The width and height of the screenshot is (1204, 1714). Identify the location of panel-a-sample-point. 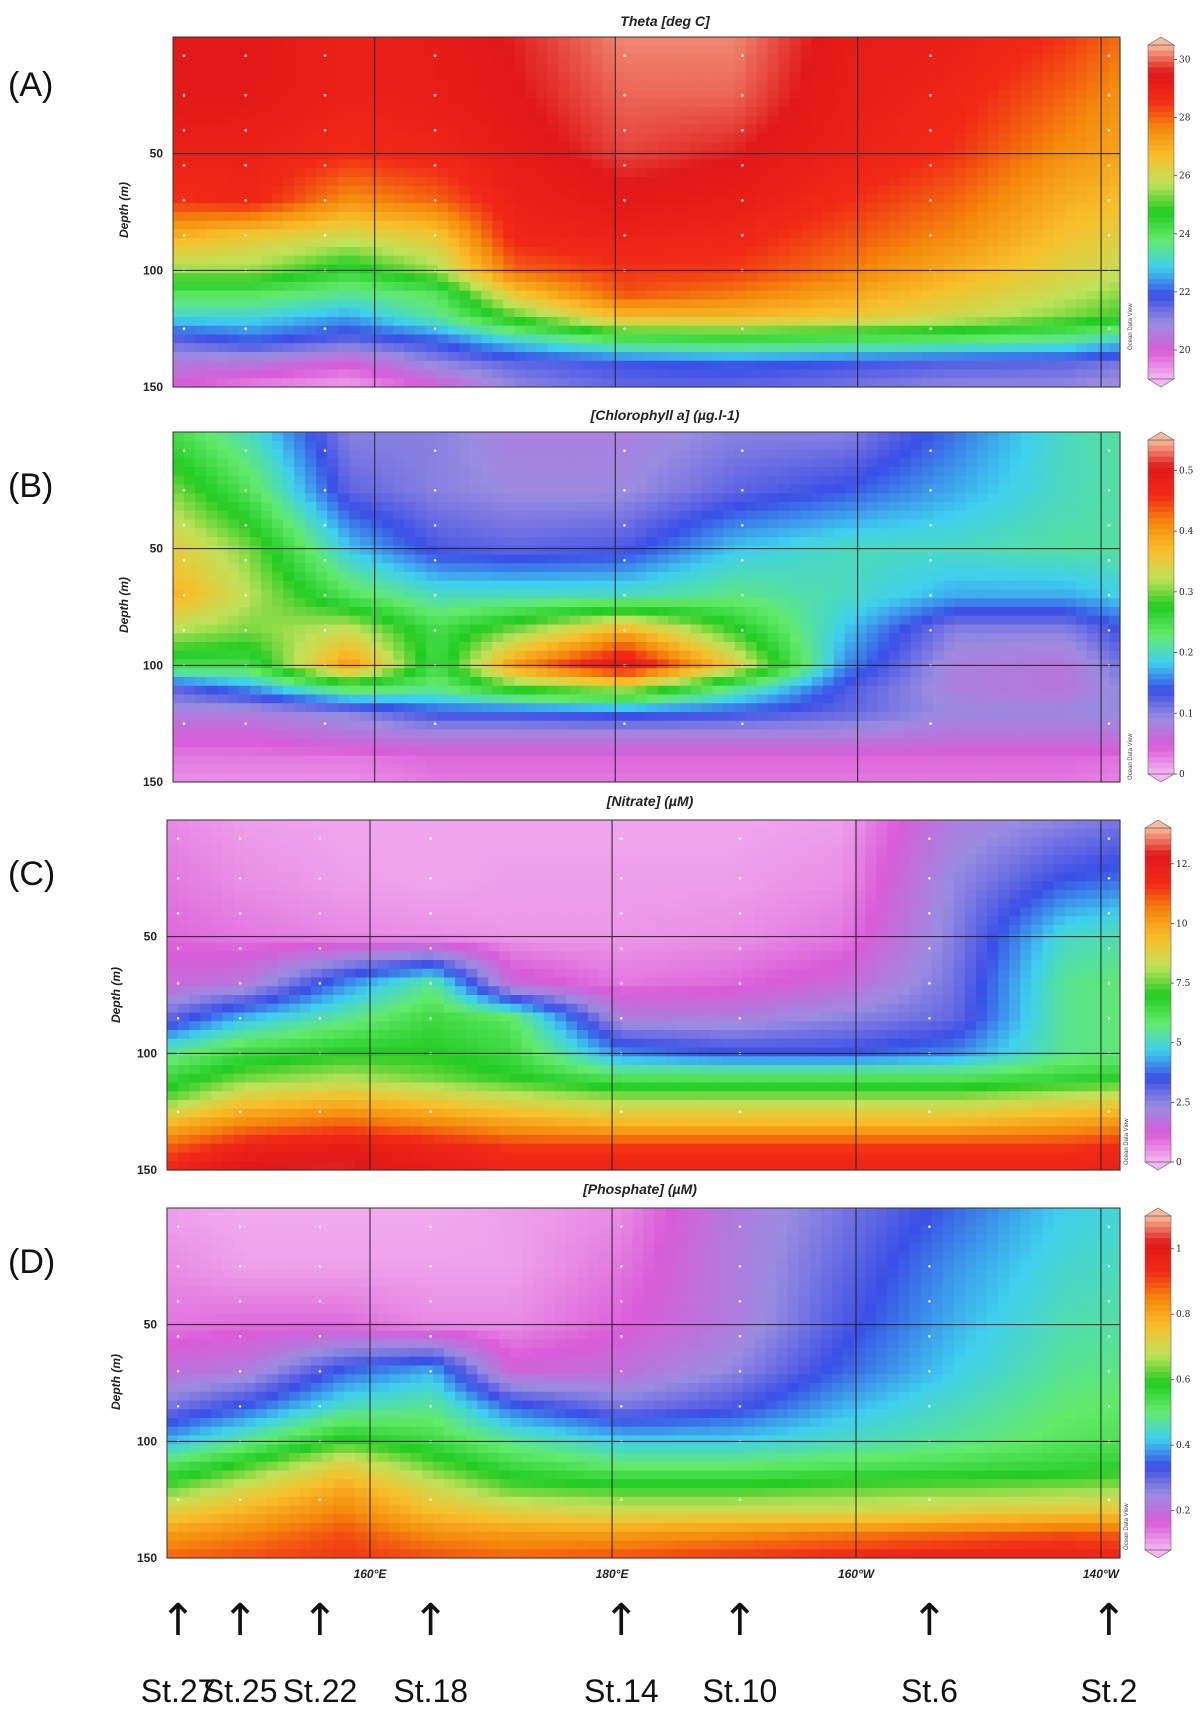
(435, 165).